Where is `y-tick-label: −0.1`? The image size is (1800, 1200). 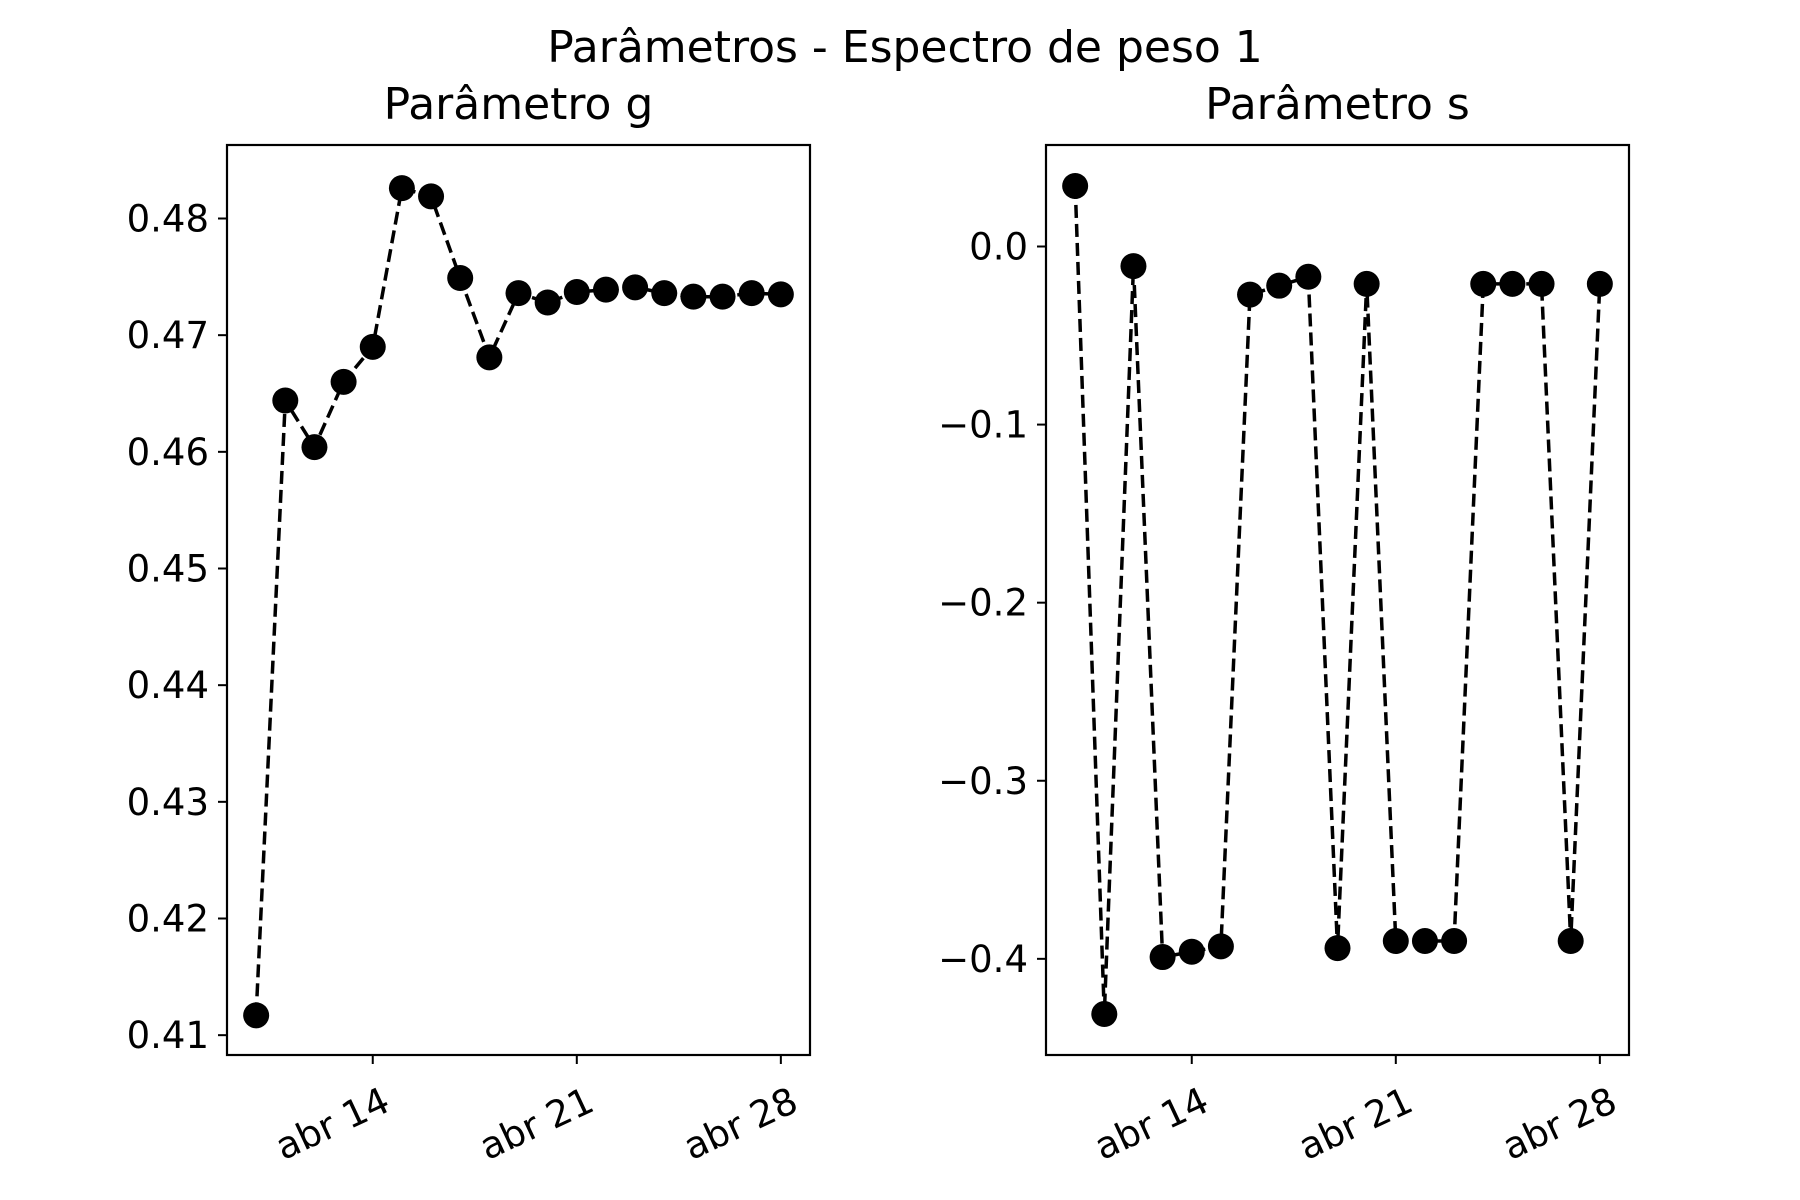
y-tick-label: −0.1 is located at coordinates (983, 425).